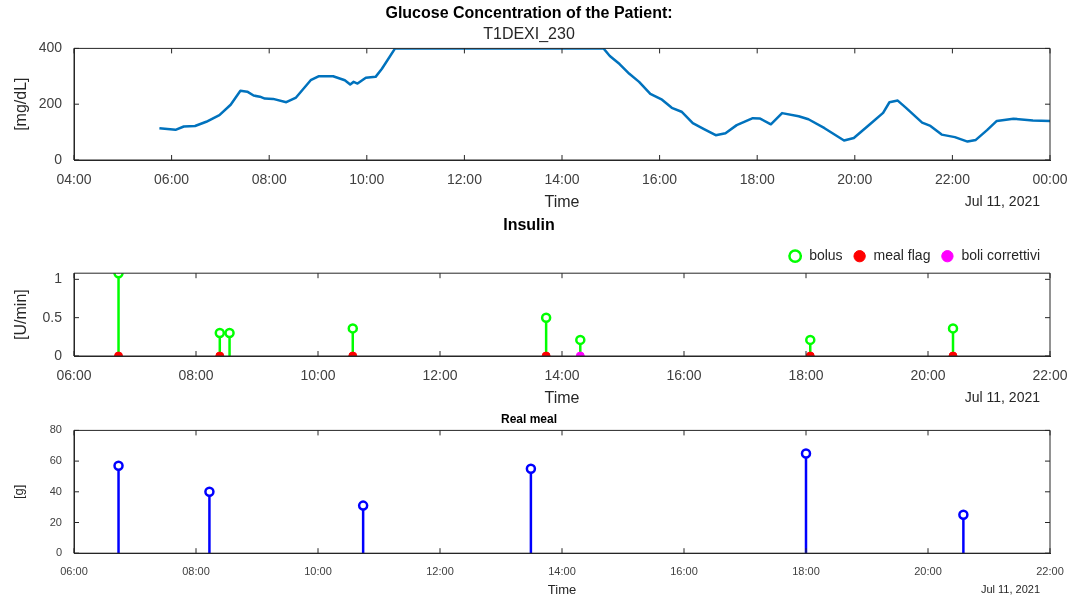  I want to click on y-axis-title: [mg/dL], so click(21, 104).